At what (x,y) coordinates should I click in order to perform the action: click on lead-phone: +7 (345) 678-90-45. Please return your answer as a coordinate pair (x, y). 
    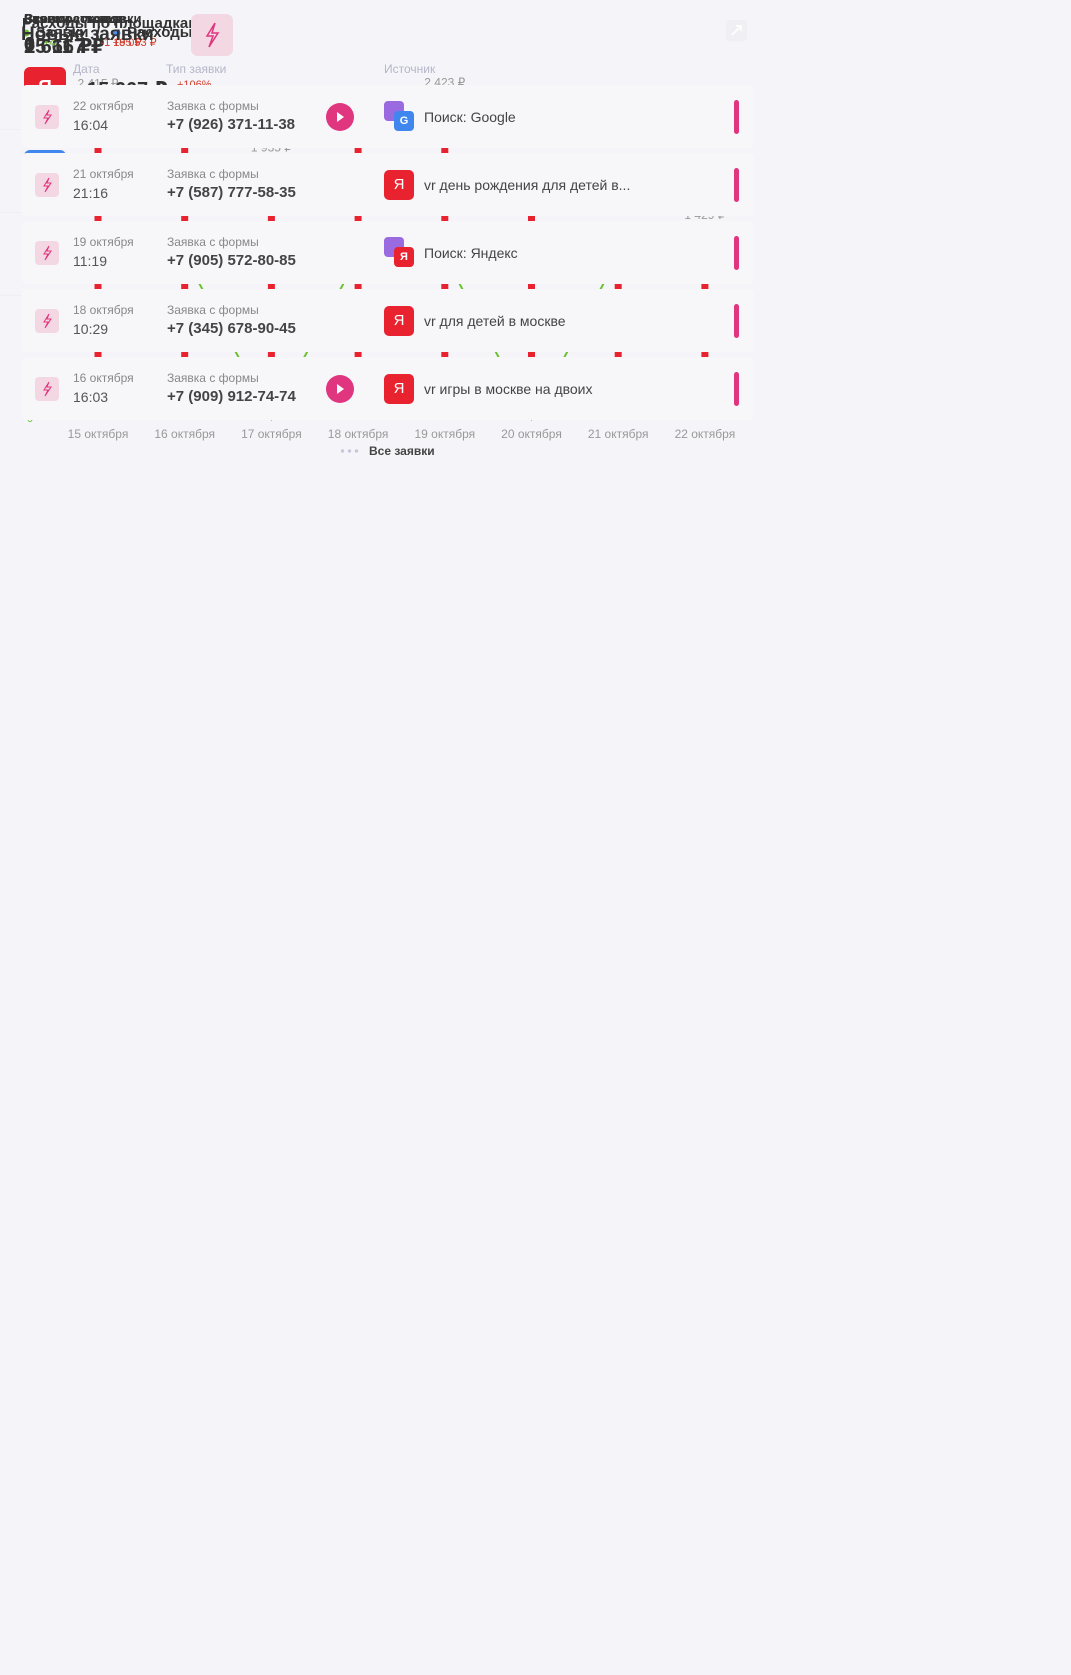
    Looking at the image, I should click on (231, 328).